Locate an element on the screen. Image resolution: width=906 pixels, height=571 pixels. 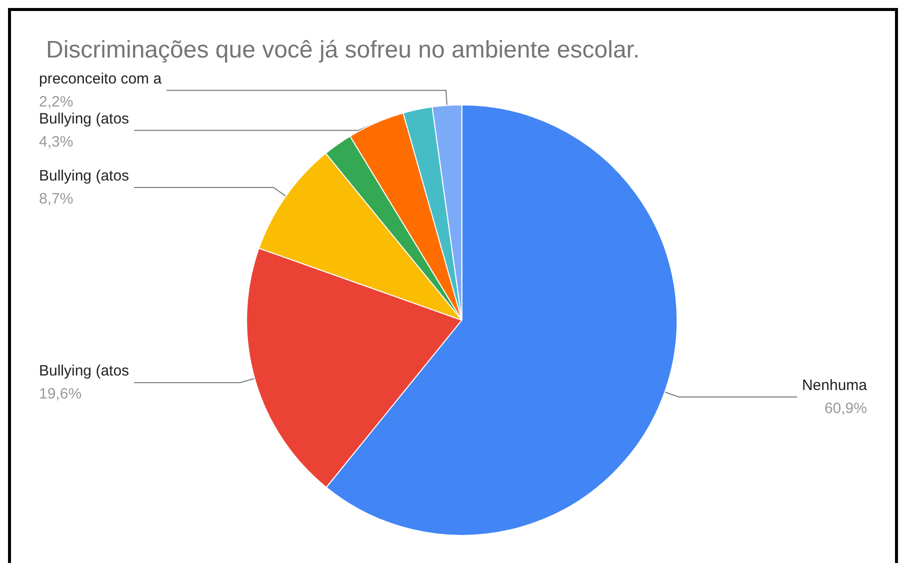
data-label: 19,6% is located at coordinates (60, 394).